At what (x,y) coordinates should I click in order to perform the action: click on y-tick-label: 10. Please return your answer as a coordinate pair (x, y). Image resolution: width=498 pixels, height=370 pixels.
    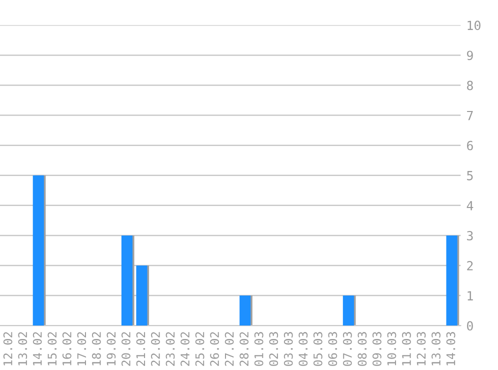
    Looking at the image, I should click on (474, 25).